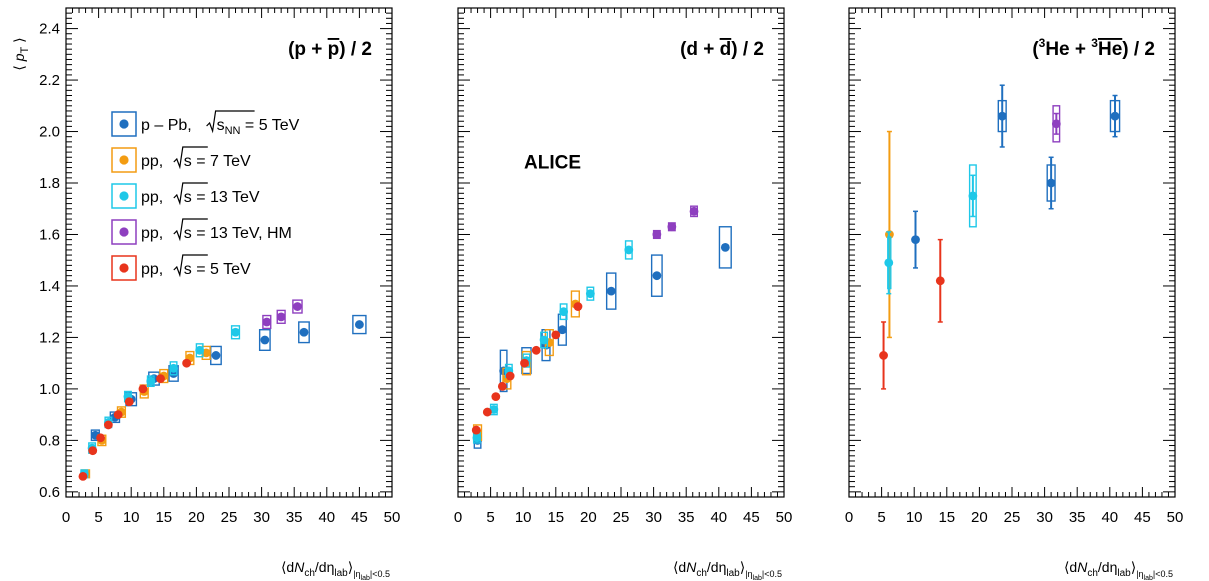 This screenshot has width=1209, height=581. Describe the element at coordinates (181, 267) in the screenshot. I see `legend-entry-pp5: pp, s = 5 TeV` at that location.